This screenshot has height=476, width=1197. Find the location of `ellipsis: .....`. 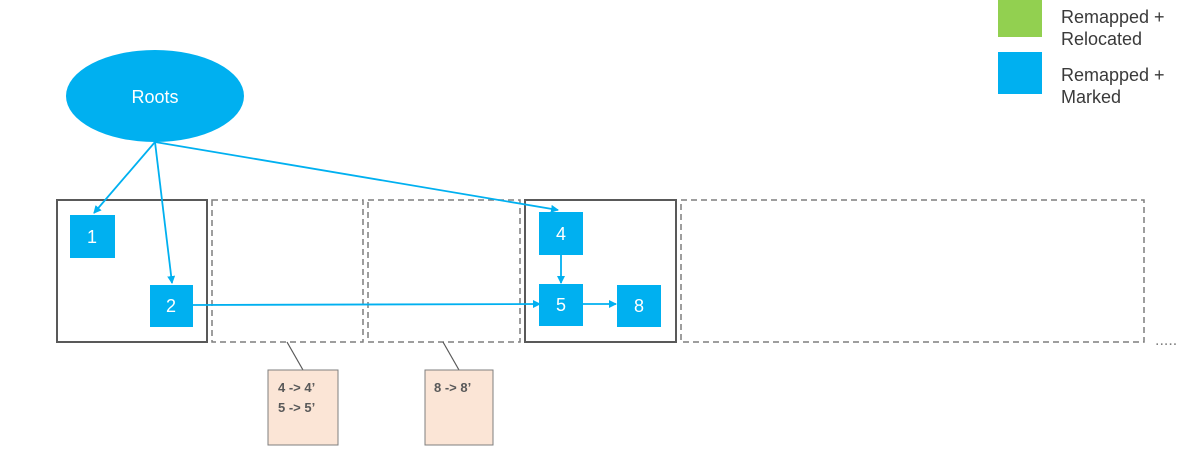

ellipsis: ..... is located at coordinates (1166, 340).